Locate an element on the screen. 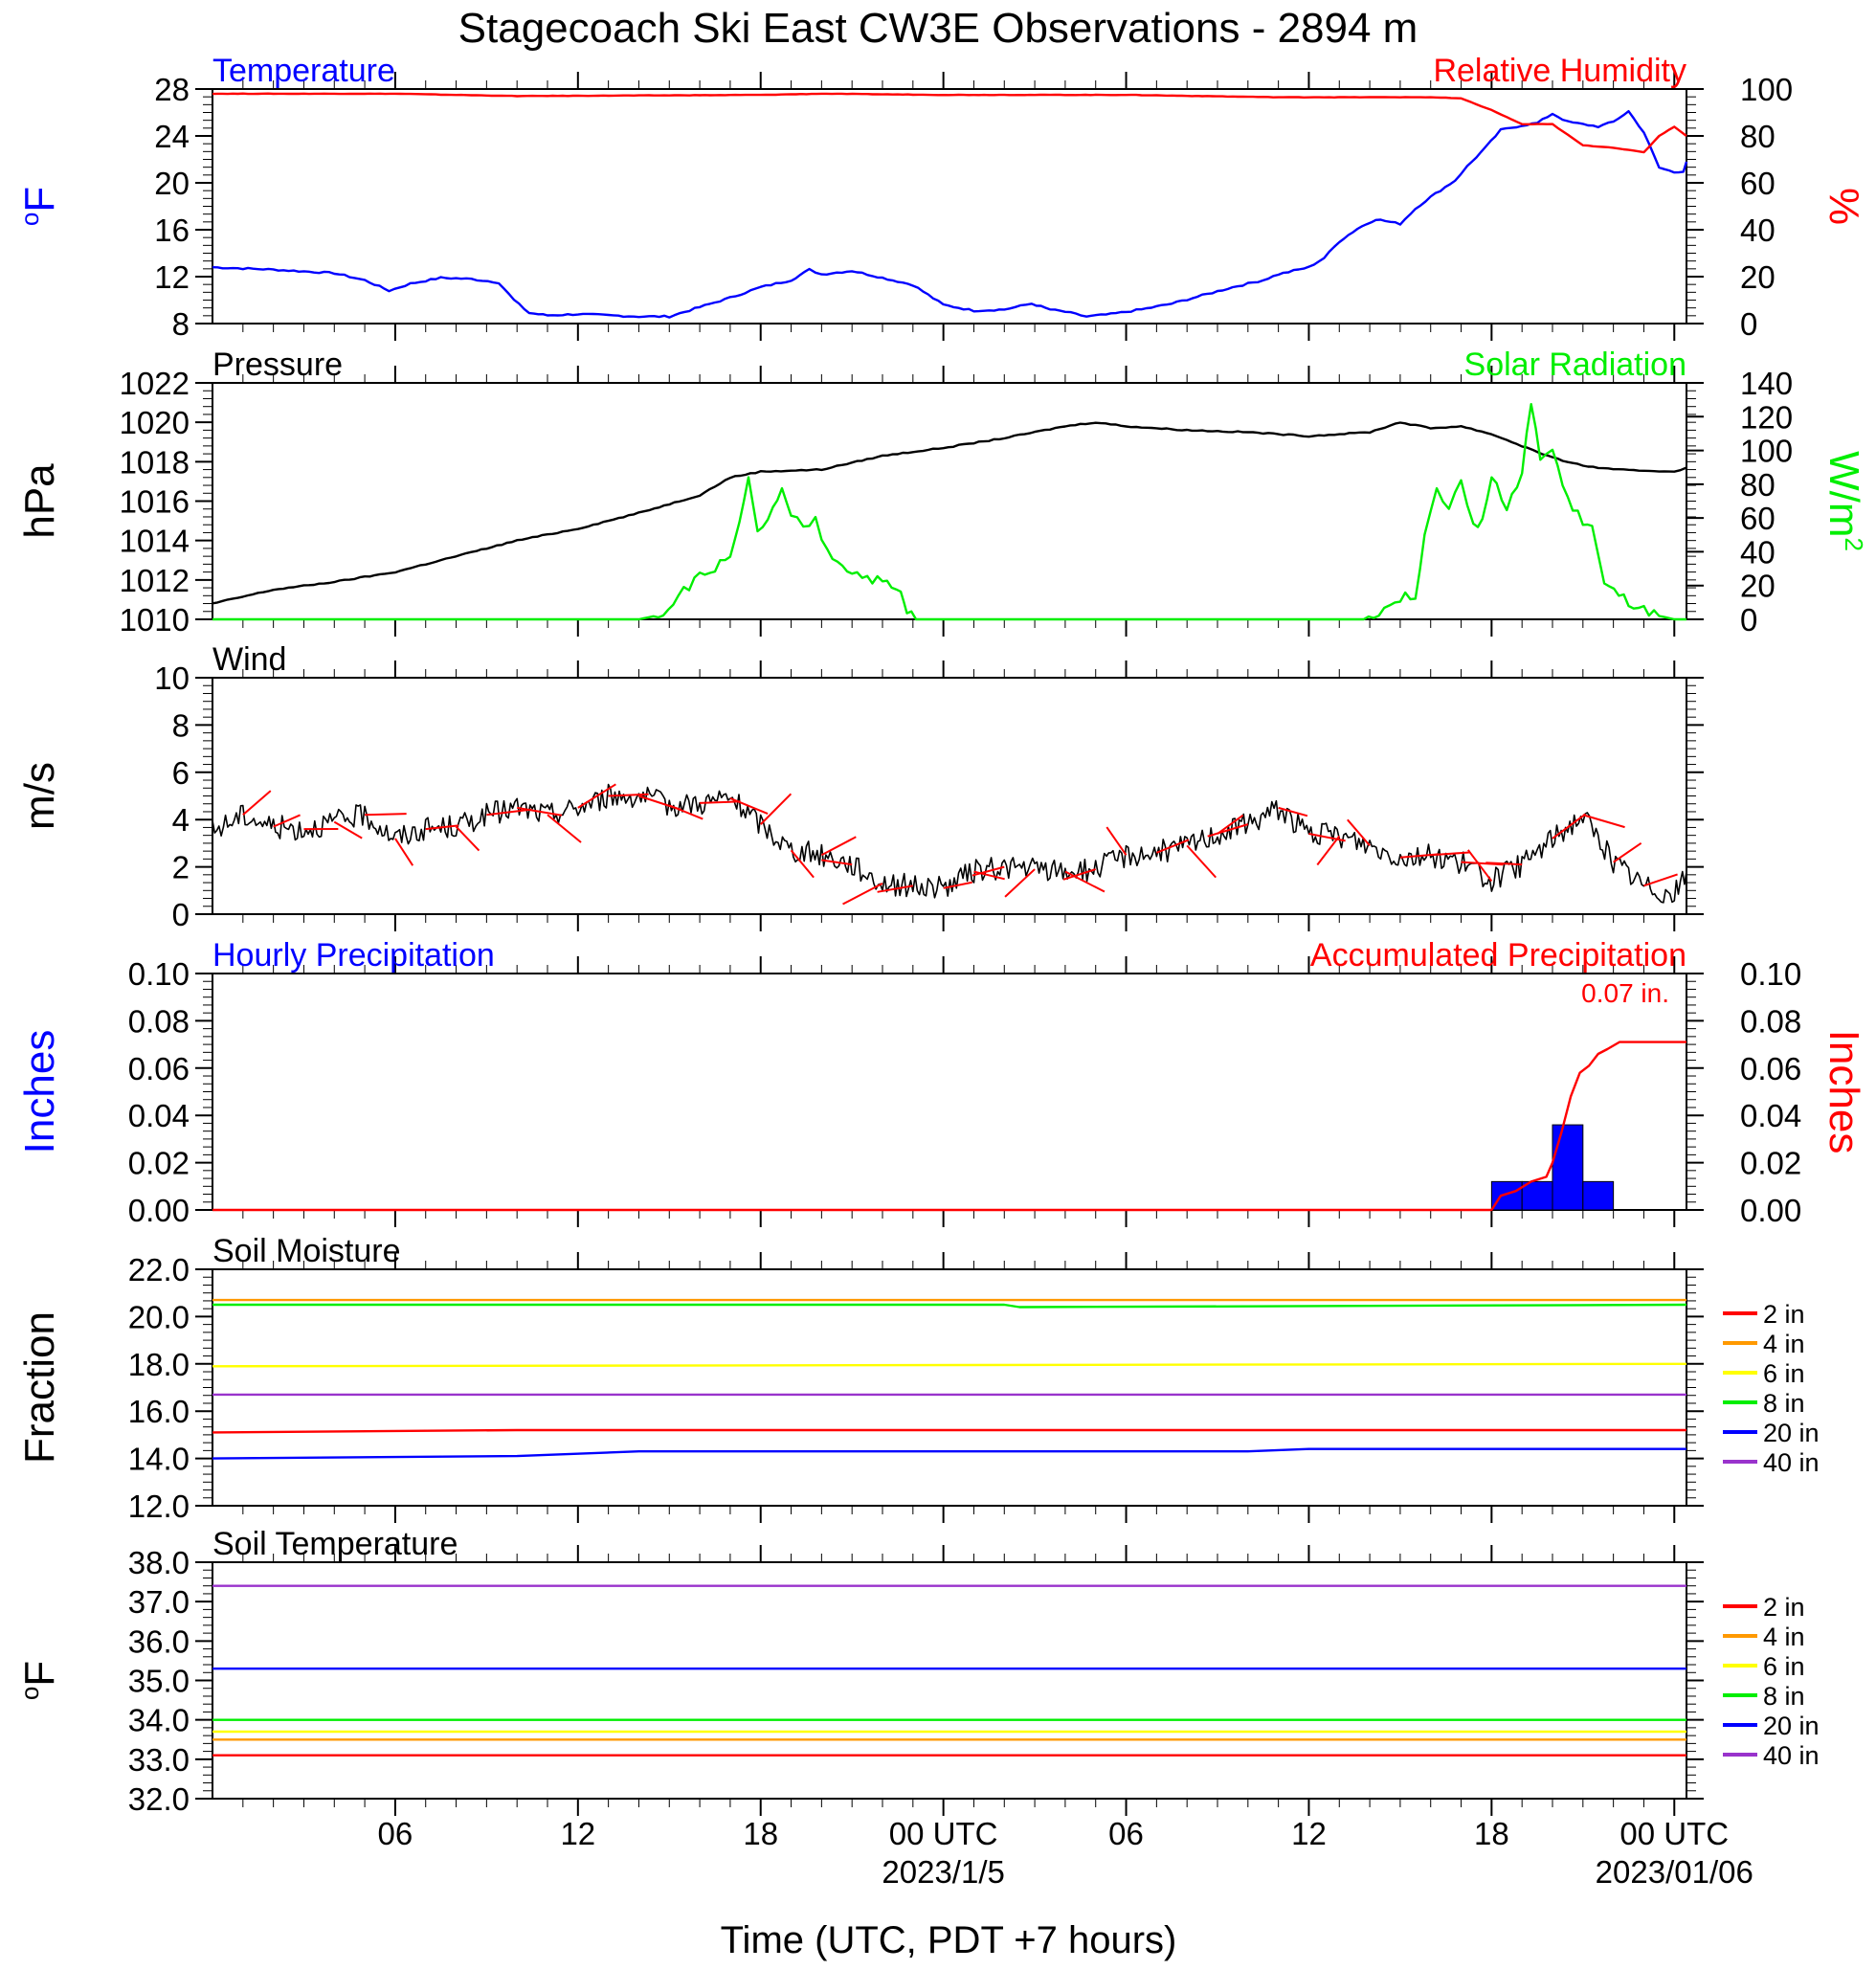  y-tick-label: 18.0 is located at coordinates (159, 1364).